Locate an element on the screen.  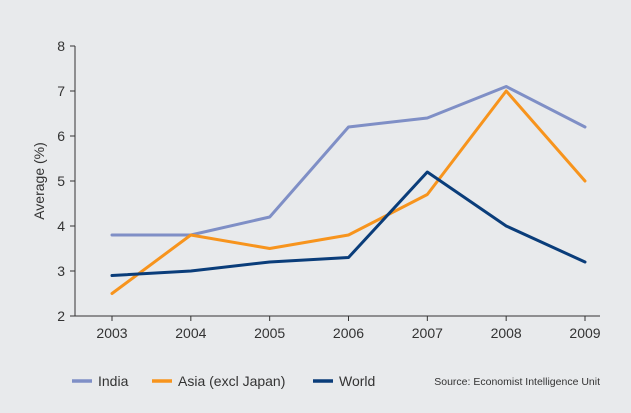
legend: India Asia (excl Japan) World is located at coordinates (223, 381).